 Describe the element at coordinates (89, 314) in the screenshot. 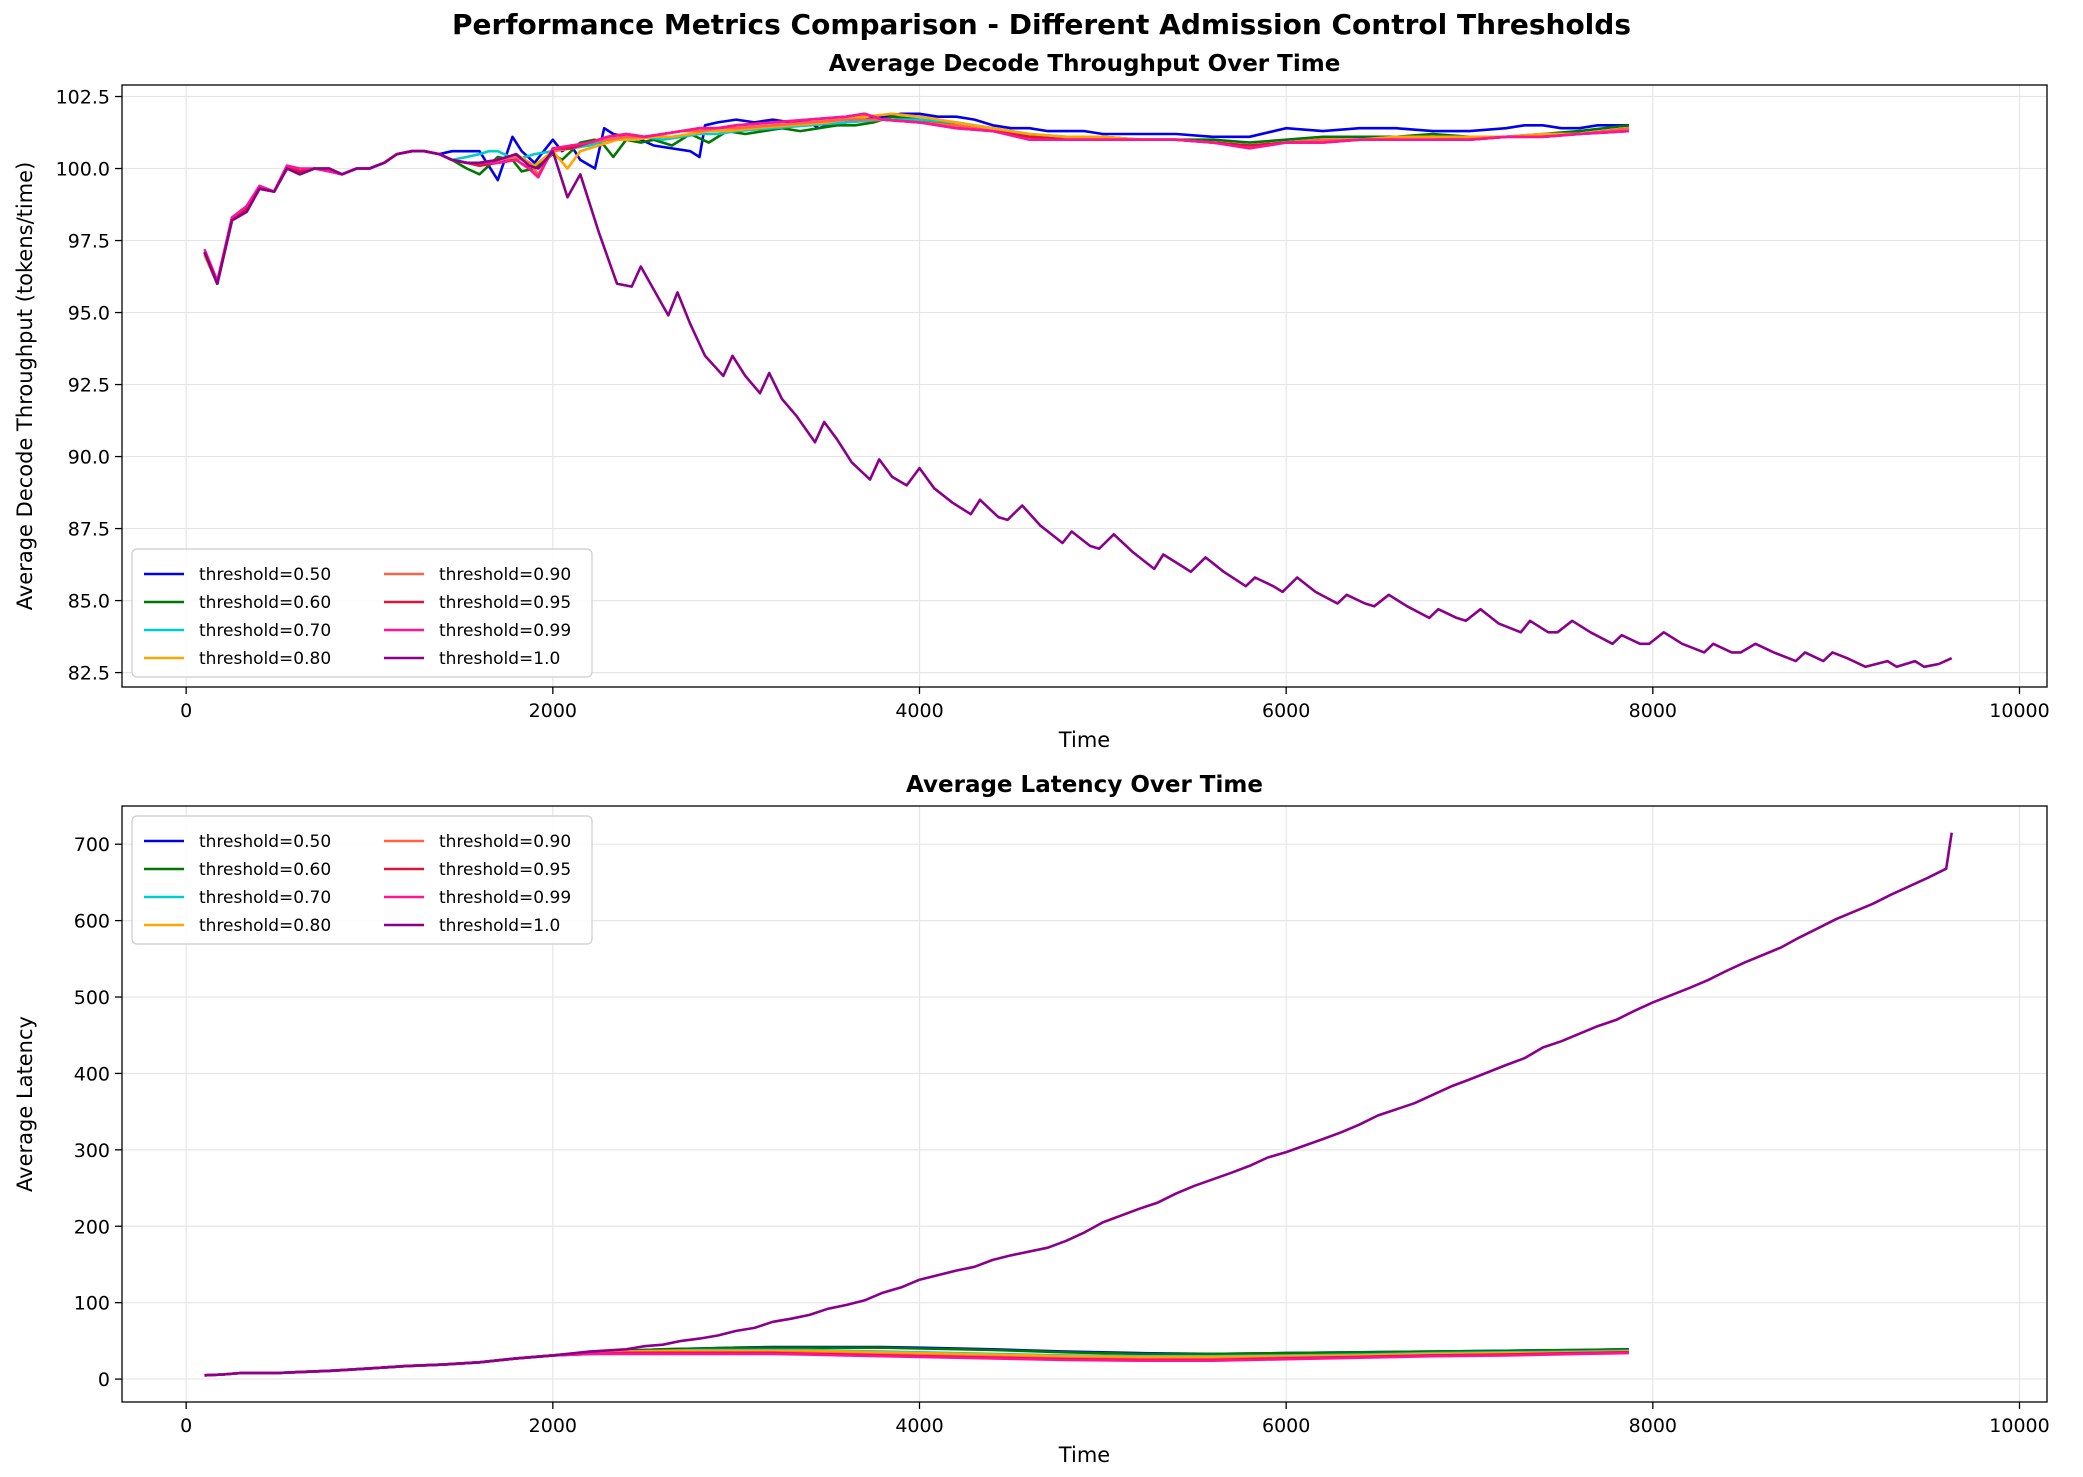

I see `y-tick-label: 95.0` at that location.